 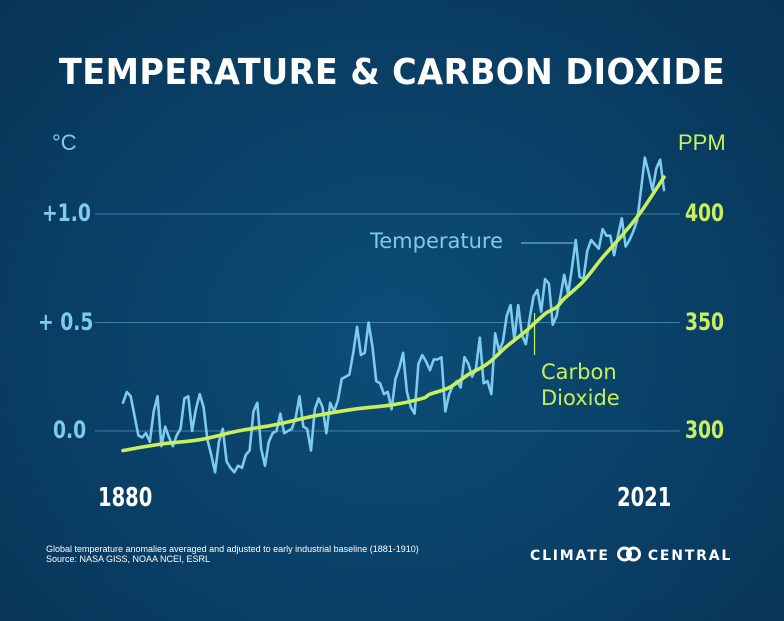 I want to click on annotation-carbon-dioxide-text: Carbon Dioxide, so click(x=580, y=385).